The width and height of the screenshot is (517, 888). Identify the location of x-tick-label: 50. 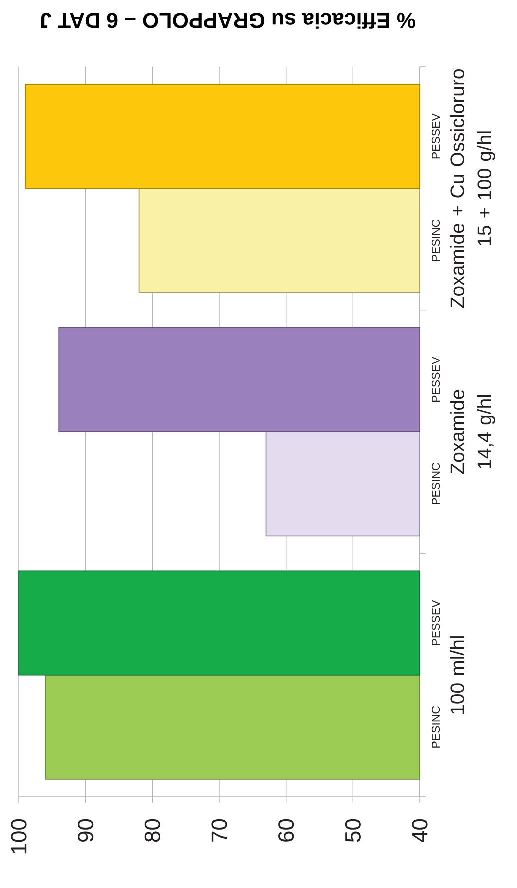
(353, 830).